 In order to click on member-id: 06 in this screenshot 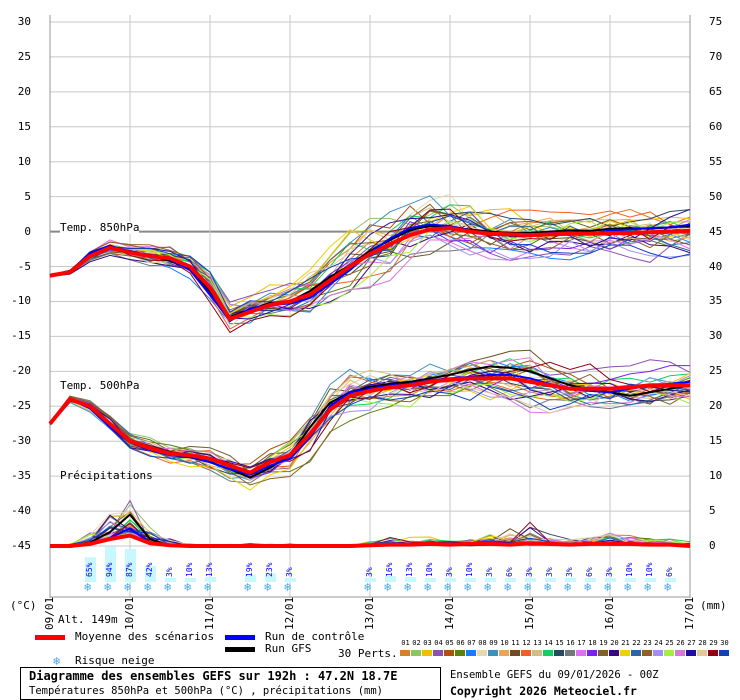, I will do `click(460, 643)`.